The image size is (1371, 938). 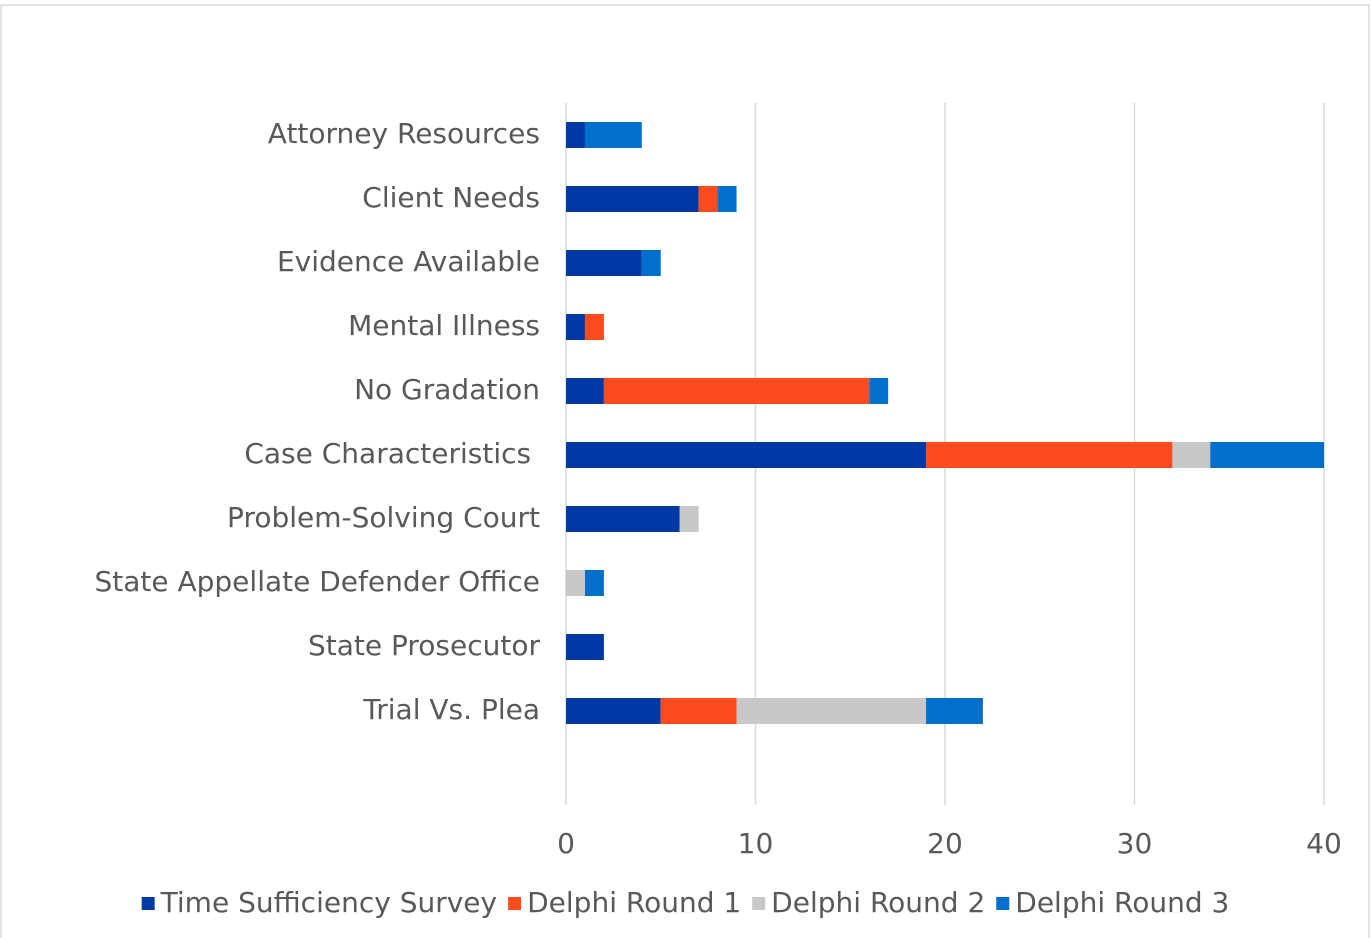 What do you see at coordinates (878, 902) in the screenshot?
I see `legend-label: Delphi Round 2` at bounding box center [878, 902].